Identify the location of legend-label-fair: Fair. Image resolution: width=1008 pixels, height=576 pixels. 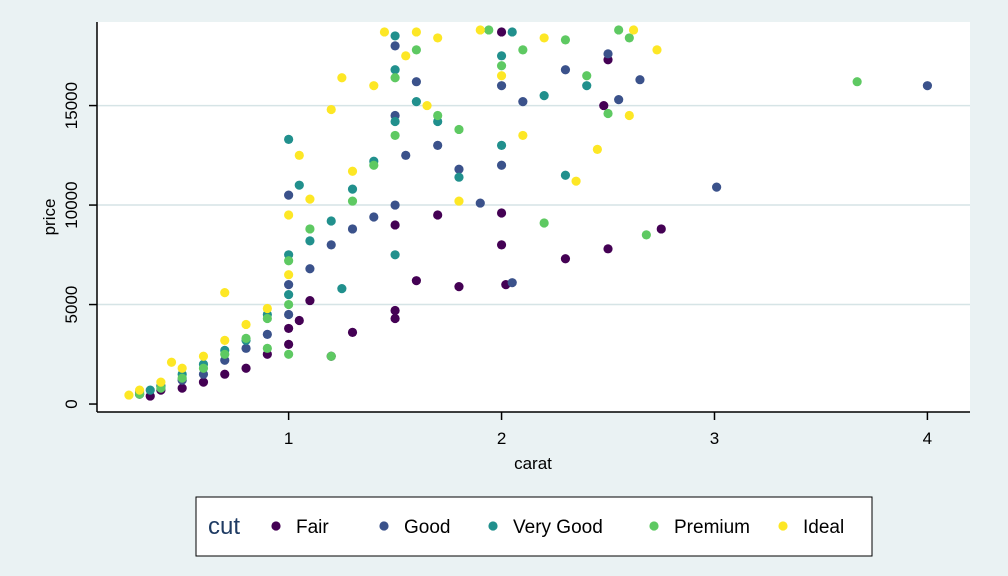
(312, 527).